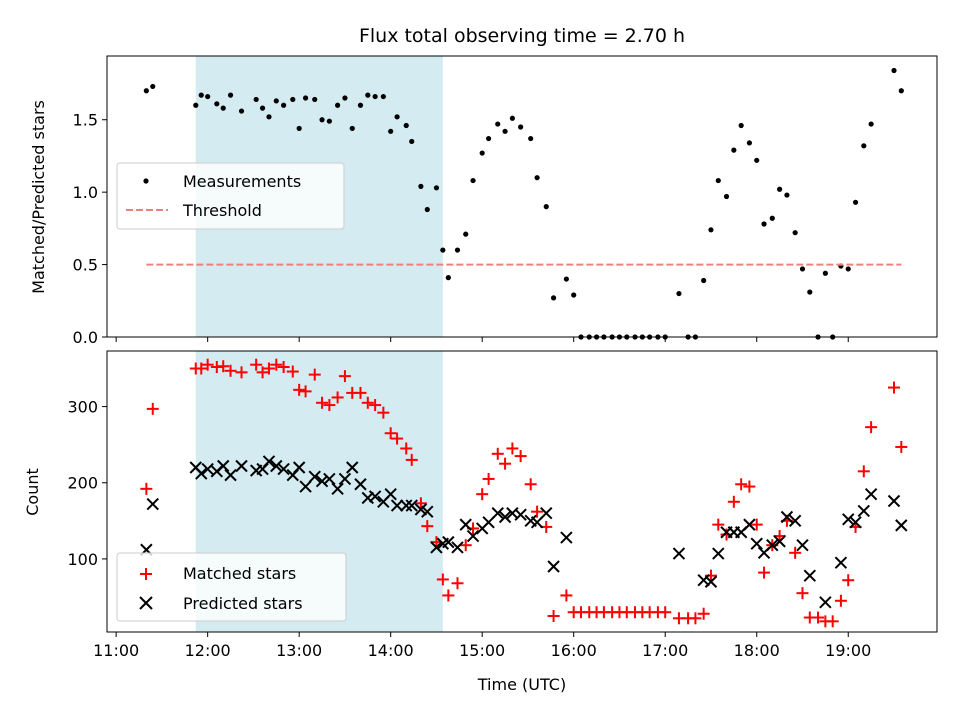 This screenshot has height=720, width=960. I want to click on x-tick-label: 18:00, so click(757, 650).